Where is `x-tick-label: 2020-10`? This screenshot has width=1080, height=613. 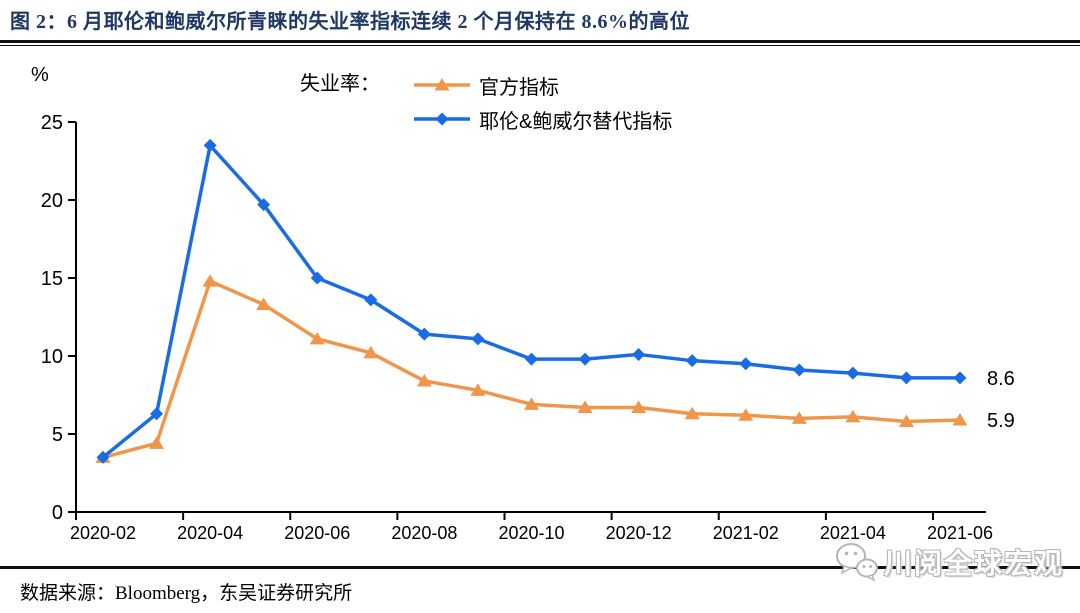 x-tick-label: 2020-10 is located at coordinates (531, 533).